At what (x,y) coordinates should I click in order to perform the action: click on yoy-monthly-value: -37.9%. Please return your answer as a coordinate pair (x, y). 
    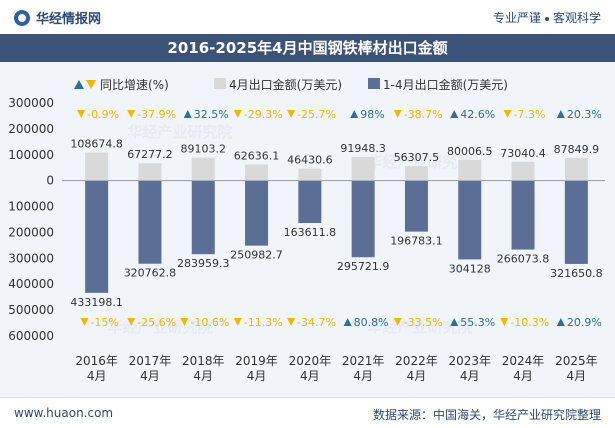
    Looking at the image, I should click on (156, 114).